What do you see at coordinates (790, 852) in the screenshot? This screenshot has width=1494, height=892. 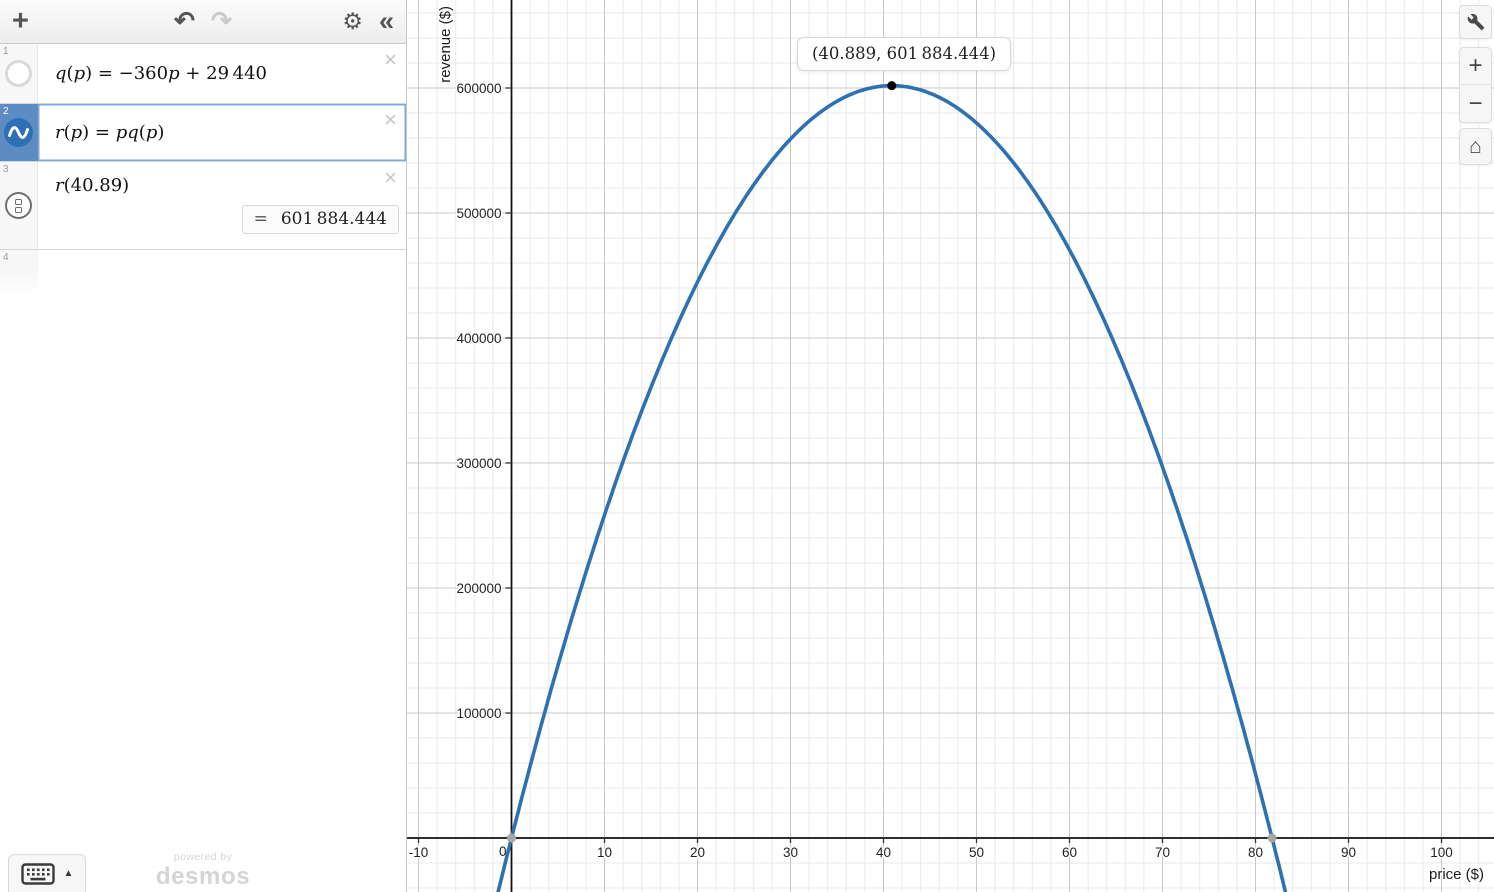 I see `svg-text: 30` at bounding box center [790, 852].